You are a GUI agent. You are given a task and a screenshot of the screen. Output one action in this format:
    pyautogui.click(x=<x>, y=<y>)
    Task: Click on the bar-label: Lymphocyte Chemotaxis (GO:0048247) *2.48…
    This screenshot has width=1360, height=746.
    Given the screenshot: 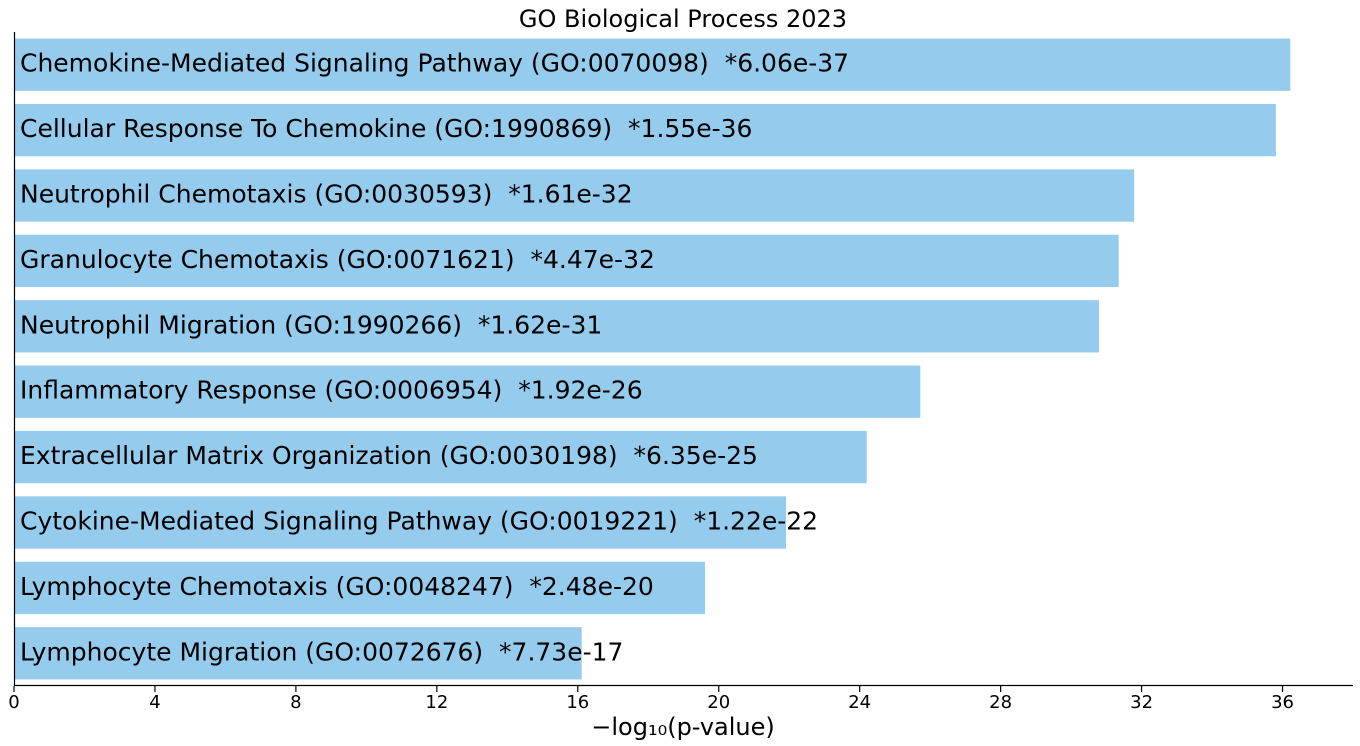 What is the action you would take?
    pyautogui.click(x=337, y=586)
    